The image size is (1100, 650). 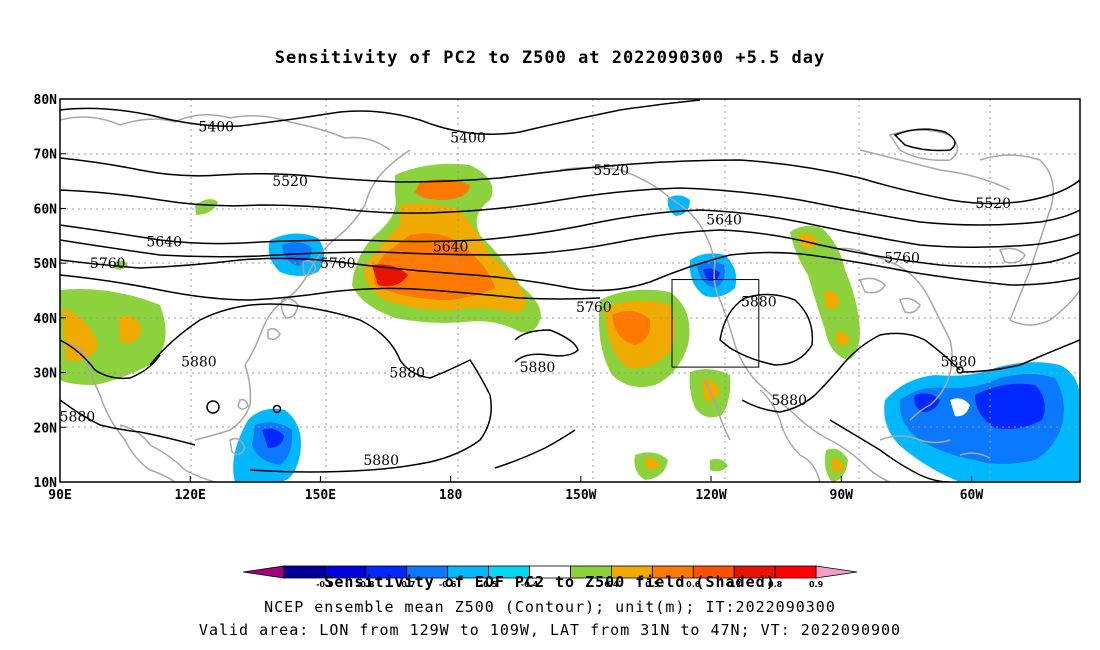 What do you see at coordinates (825, 292) in the screenshot?
I see `shade-plains-positive` at bounding box center [825, 292].